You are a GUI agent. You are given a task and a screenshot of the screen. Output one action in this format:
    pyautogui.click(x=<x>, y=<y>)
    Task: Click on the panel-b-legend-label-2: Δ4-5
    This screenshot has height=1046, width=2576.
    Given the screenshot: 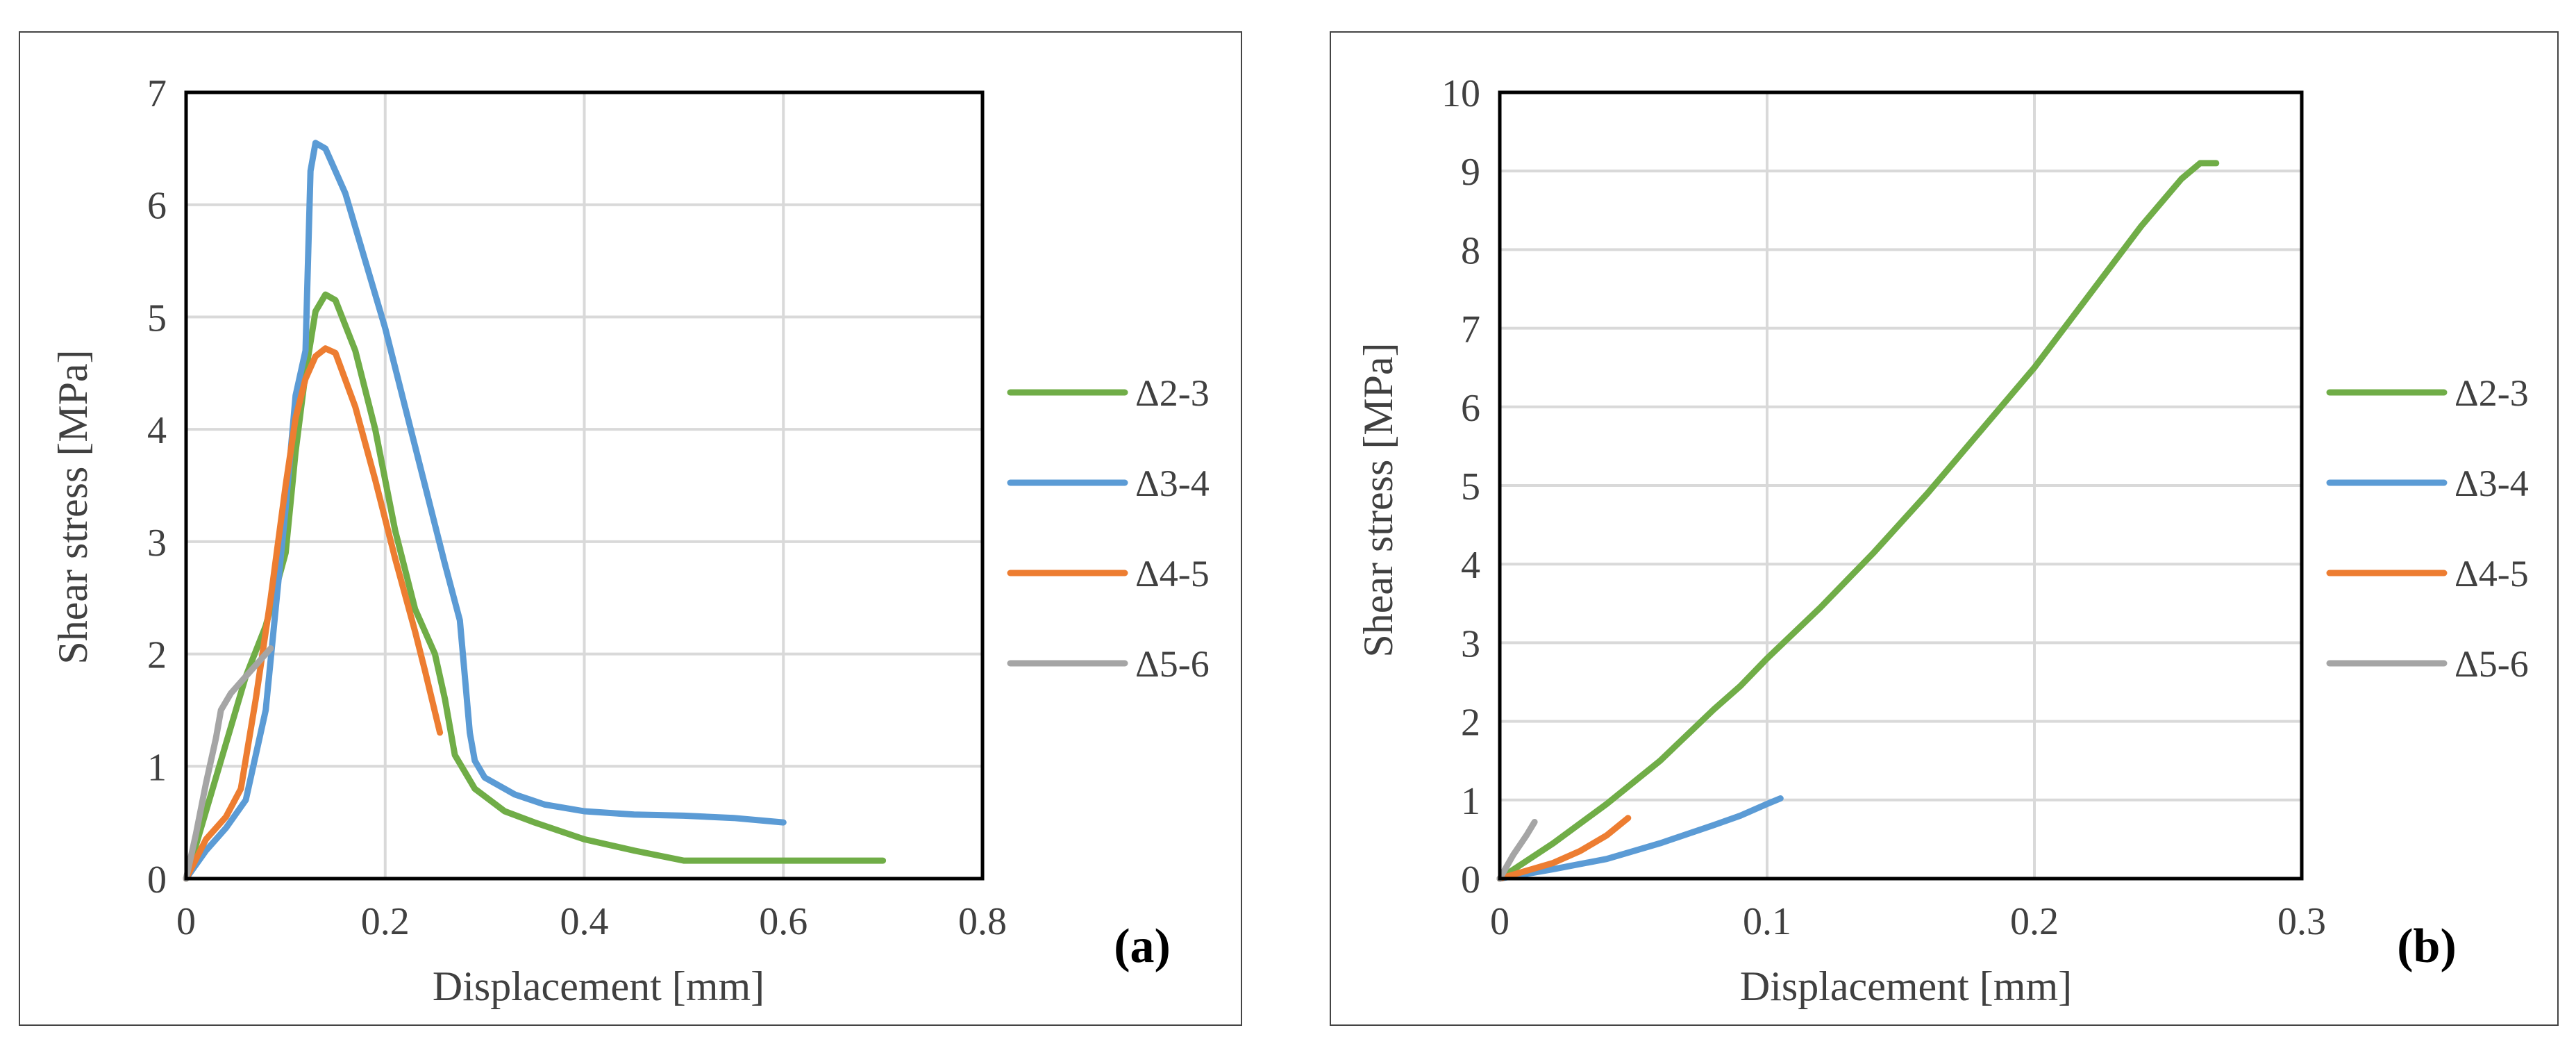 What is the action you would take?
    pyautogui.click(x=2491, y=574)
    